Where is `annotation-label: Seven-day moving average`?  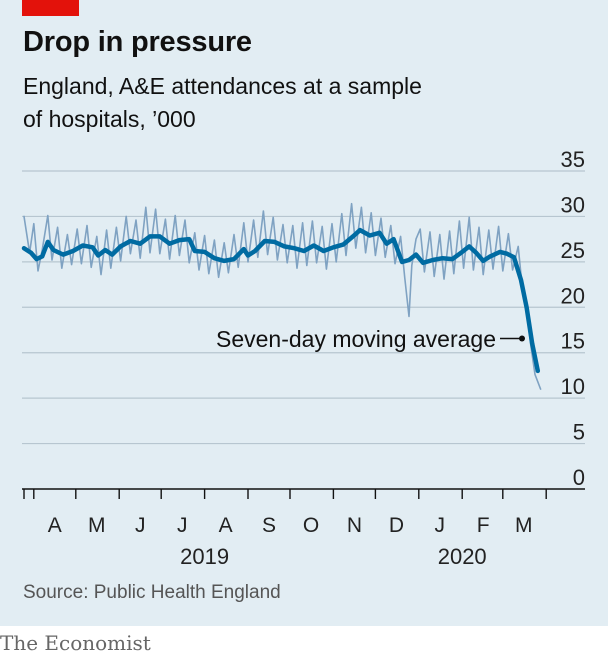 annotation-label: Seven-day moving average is located at coordinates (356, 339).